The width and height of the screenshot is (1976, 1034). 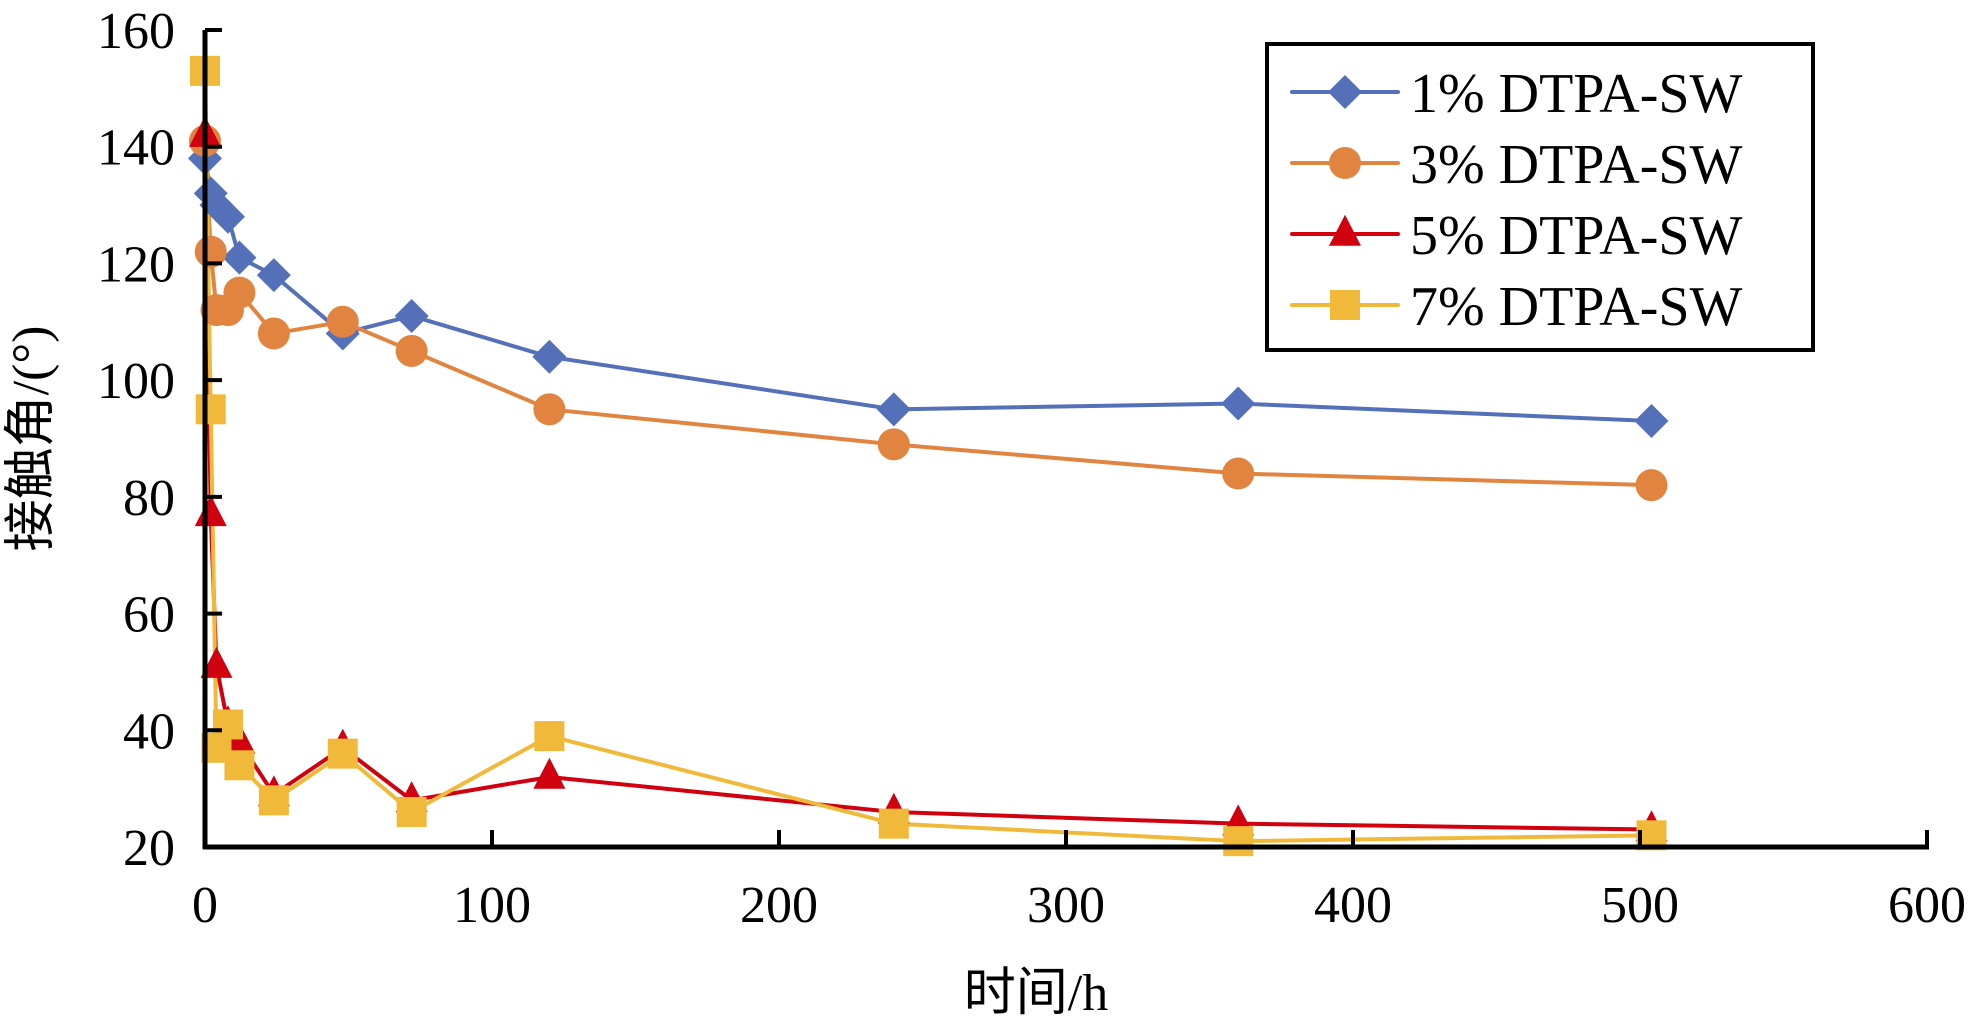 I want to click on legend-label: 3% DTPA-SW, so click(x=1576, y=165).